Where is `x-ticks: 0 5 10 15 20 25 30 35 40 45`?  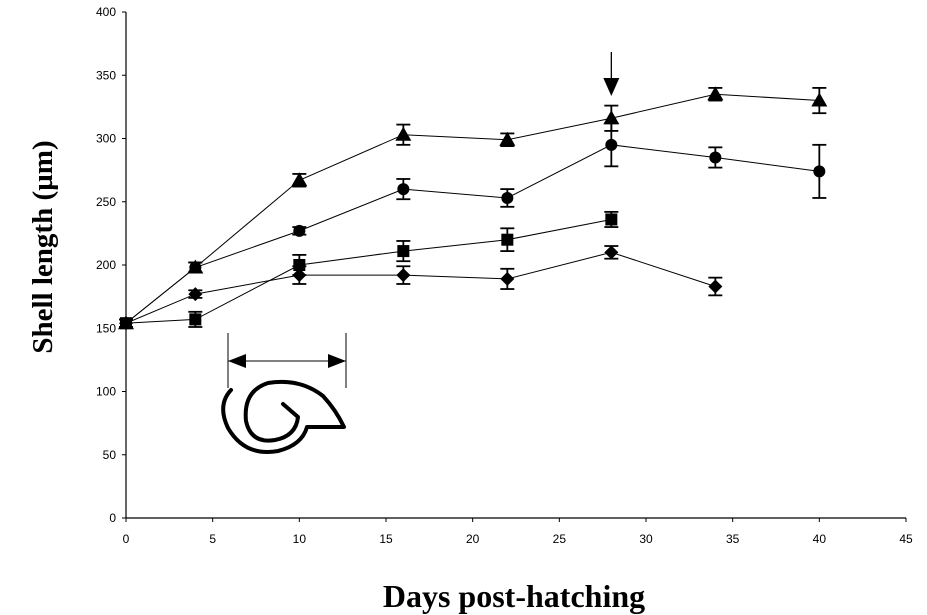
x-ticks: 0 5 10 15 20 25 30 35 40 45 is located at coordinates (518, 532).